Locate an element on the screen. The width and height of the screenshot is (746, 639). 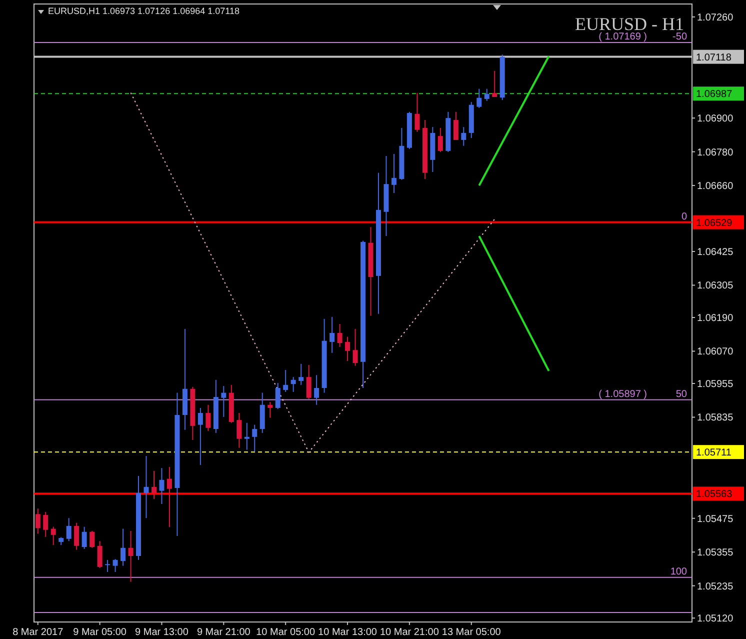
y-tick-label: 1.06780 is located at coordinates (715, 152).